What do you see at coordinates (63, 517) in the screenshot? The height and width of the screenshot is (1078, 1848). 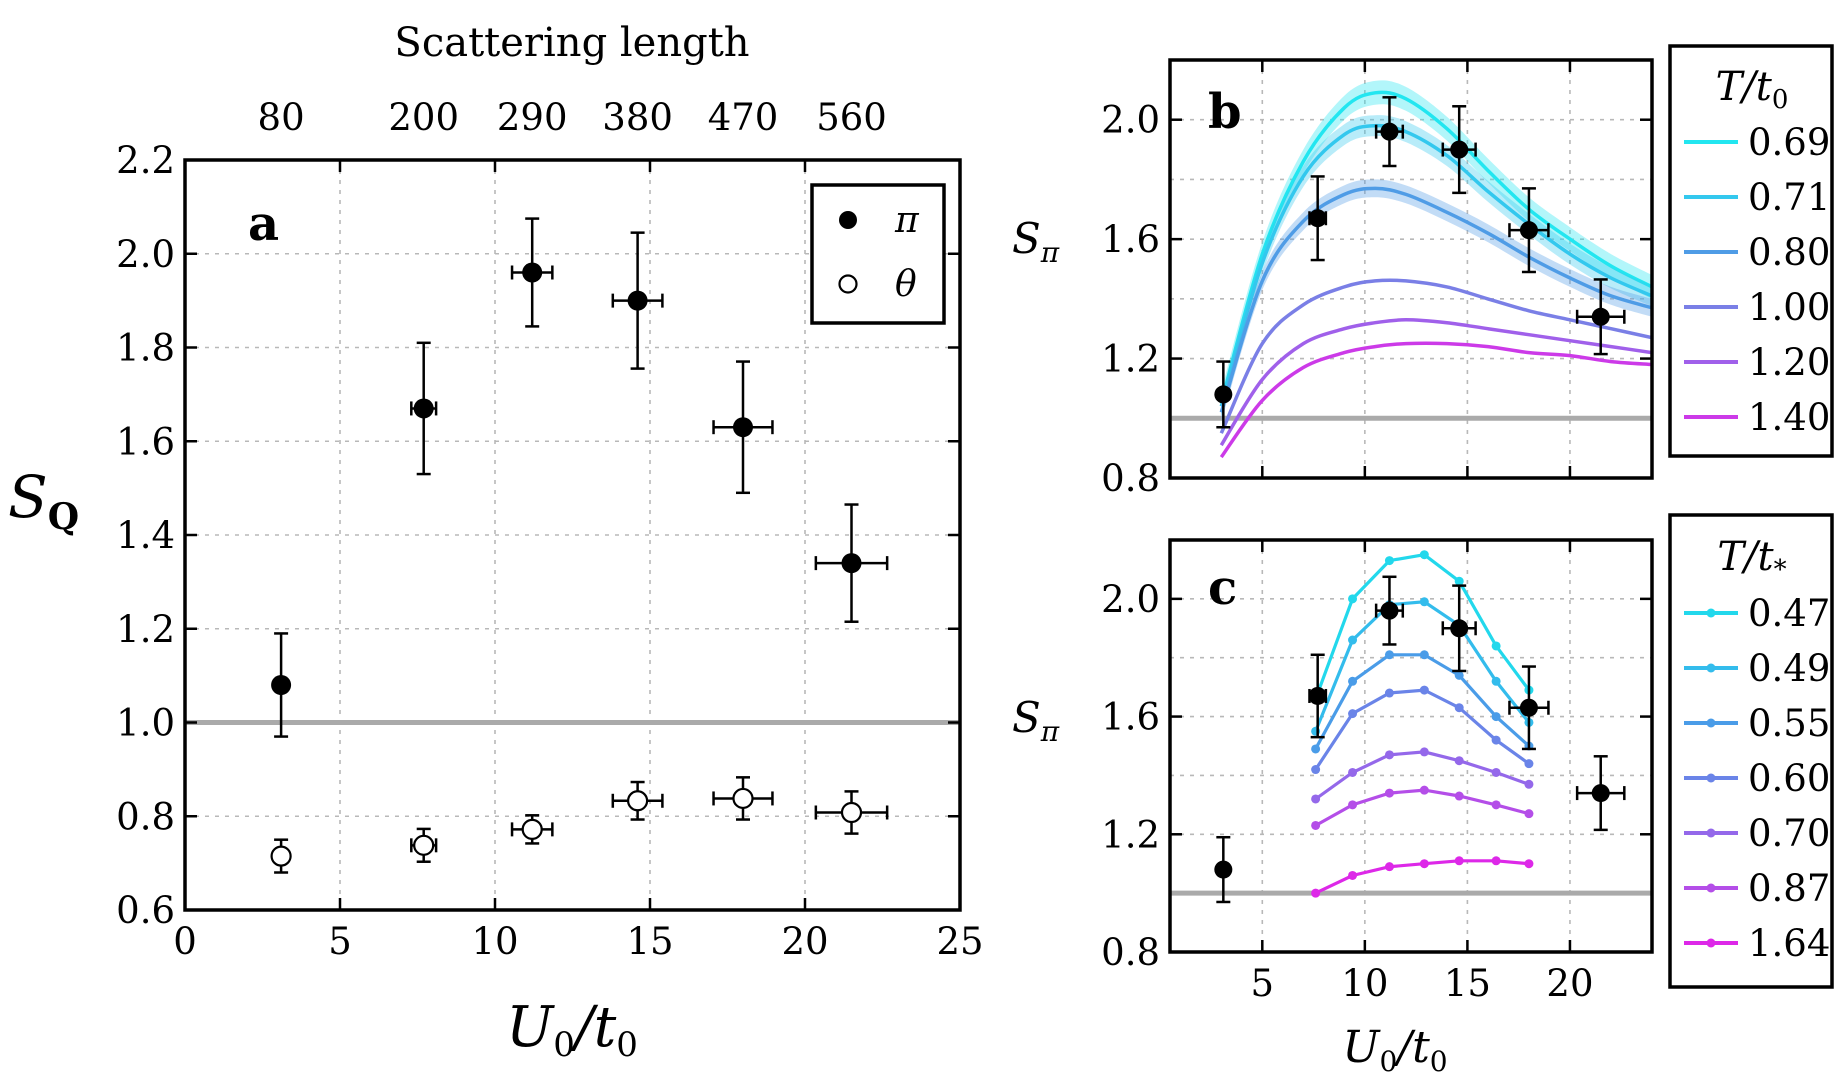 I see `a-ylabel-sub: Q` at bounding box center [63, 517].